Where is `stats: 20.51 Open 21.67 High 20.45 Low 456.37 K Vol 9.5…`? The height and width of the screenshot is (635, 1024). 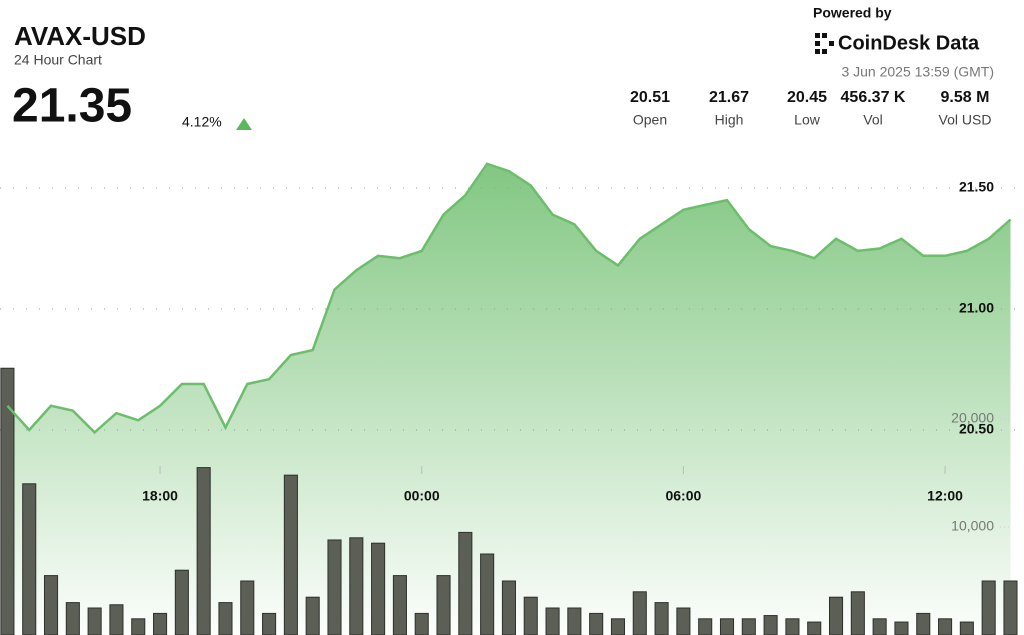
stats: 20.51 Open 21.67 High 20.45 Low 456.37 K Vol 9.5… is located at coordinates (810, 108).